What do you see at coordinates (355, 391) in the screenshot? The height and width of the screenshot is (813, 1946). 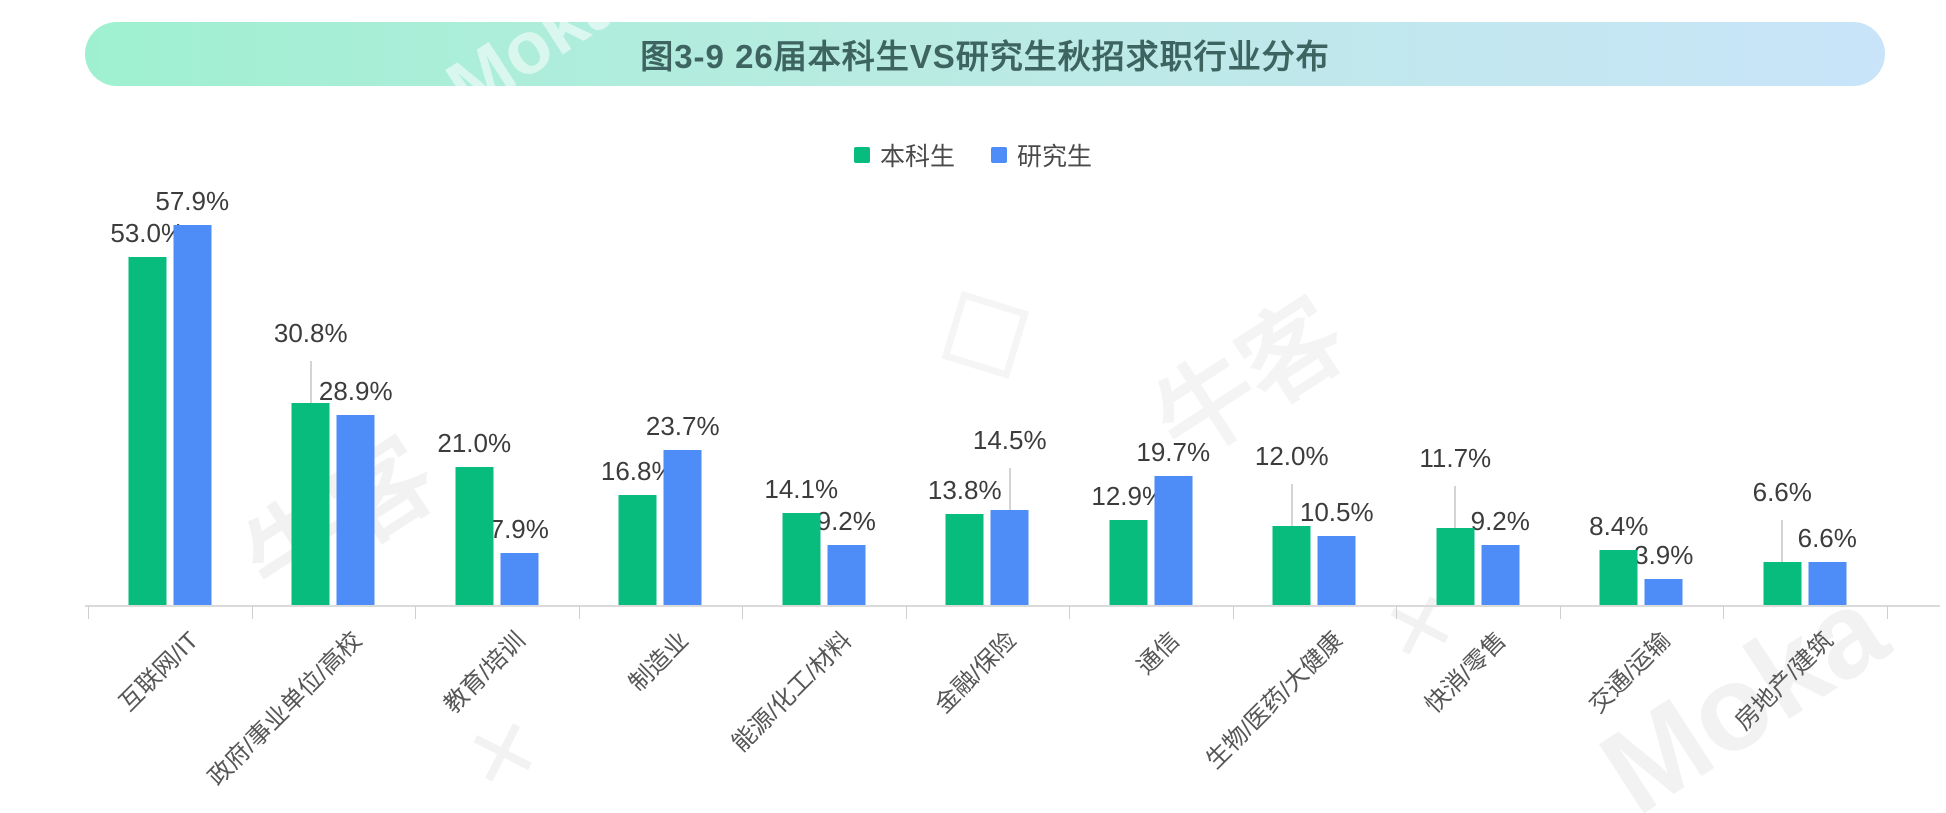 I see `value-label-graduate: 28.9%` at bounding box center [355, 391].